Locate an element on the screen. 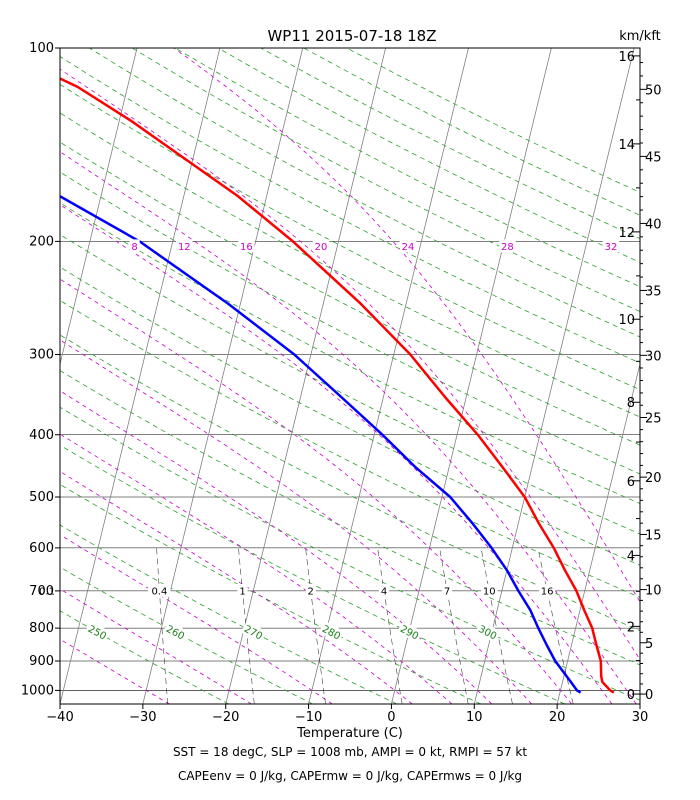 The height and width of the screenshot is (800, 700). kft-tick-label: 25 is located at coordinates (653, 419).